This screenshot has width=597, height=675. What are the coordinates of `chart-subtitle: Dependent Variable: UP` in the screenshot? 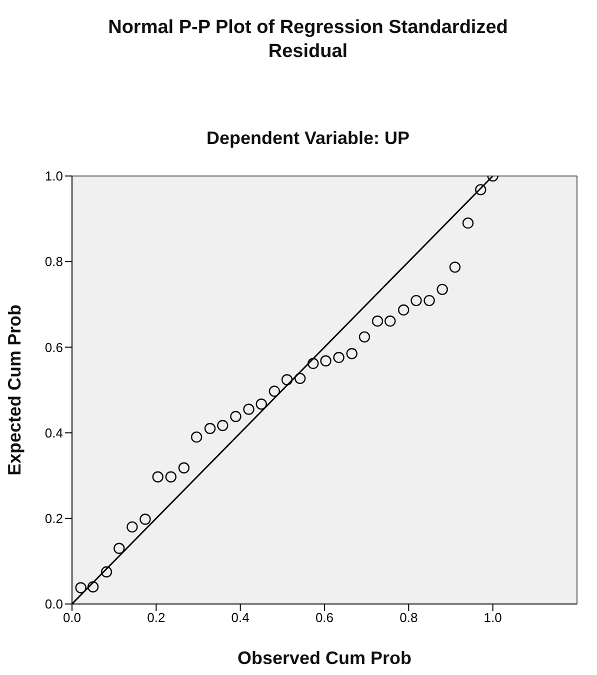 It's located at (308, 138).